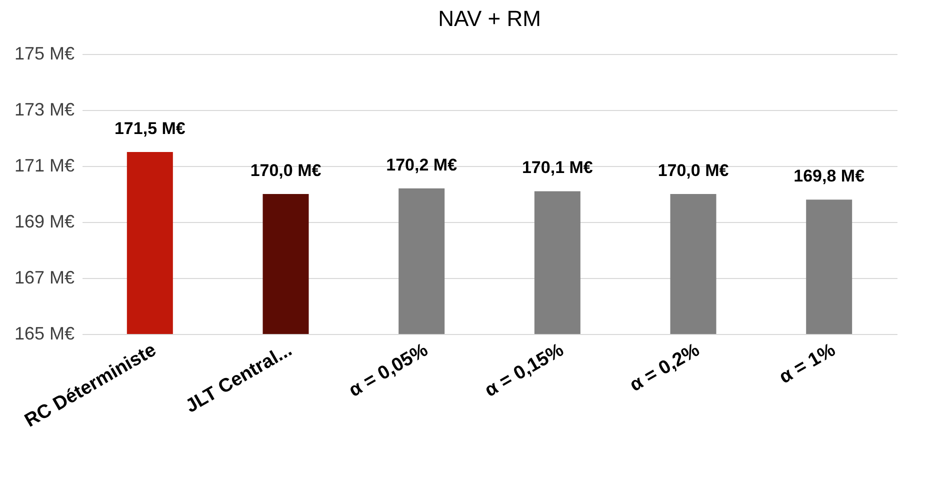 The height and width of the screenshot is (494, 931). What do you see at coordinates (44, 222) in the screenshot?
I see `y-tick-label: 169 M€` at bounding box center [44, 222].